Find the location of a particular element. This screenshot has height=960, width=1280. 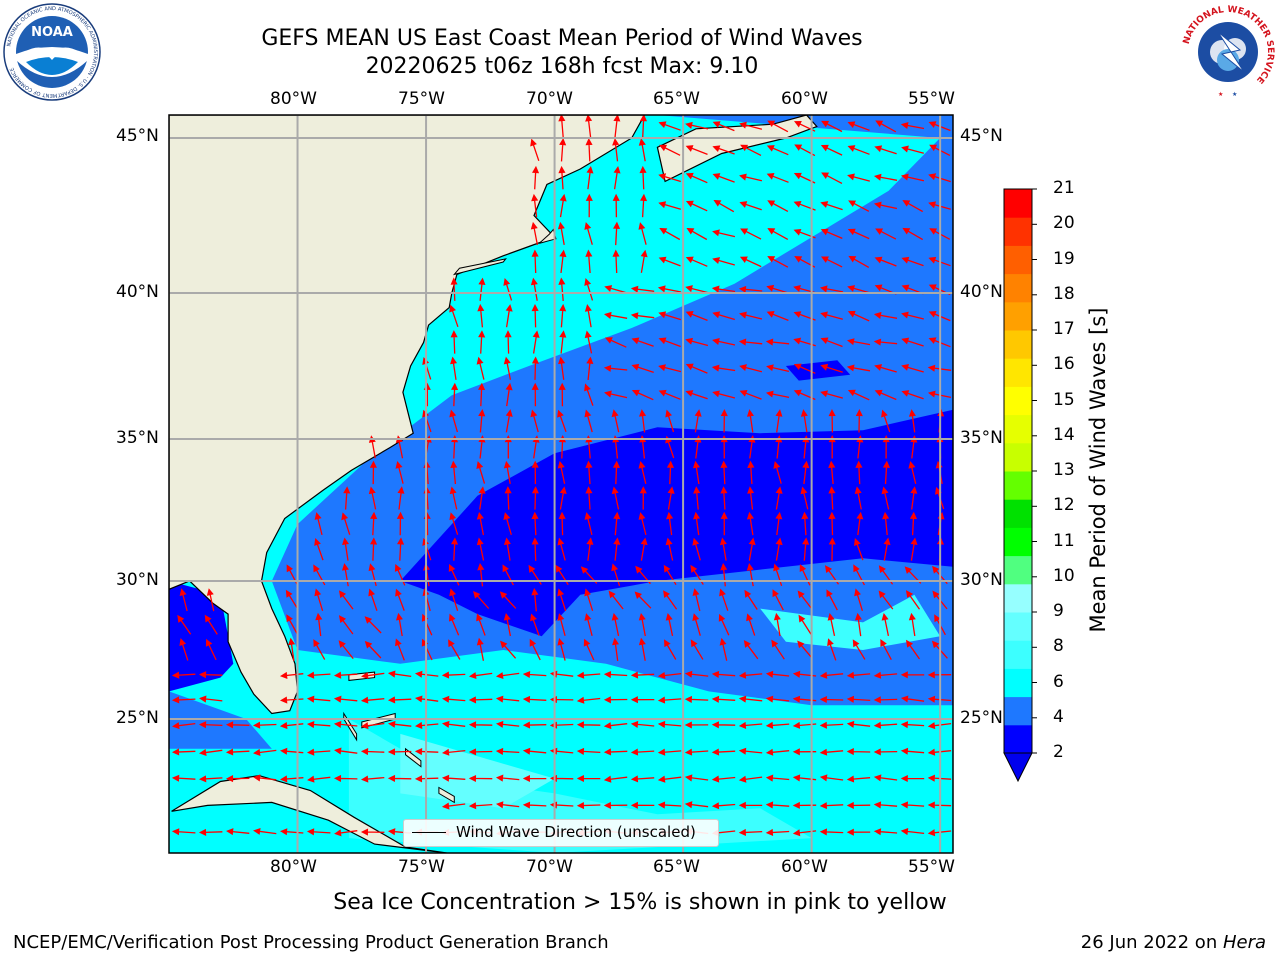

lat-label-left: 45°N is located at coordinates (137, 136).